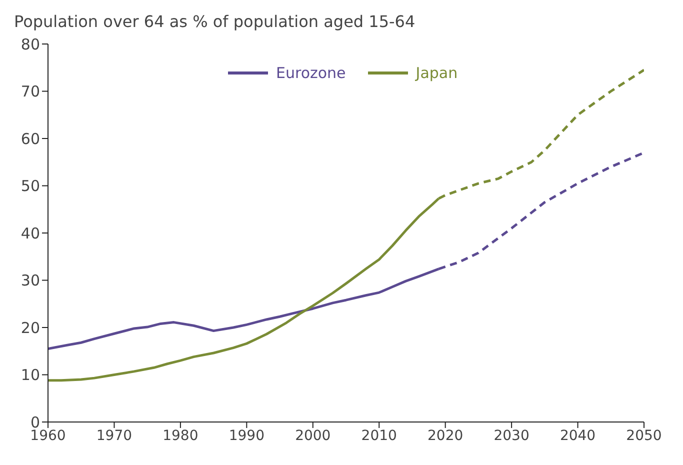  Describe the element at coordinates (180, 436) in the screenshot. I see `x-tick-label: 1980` at that location.